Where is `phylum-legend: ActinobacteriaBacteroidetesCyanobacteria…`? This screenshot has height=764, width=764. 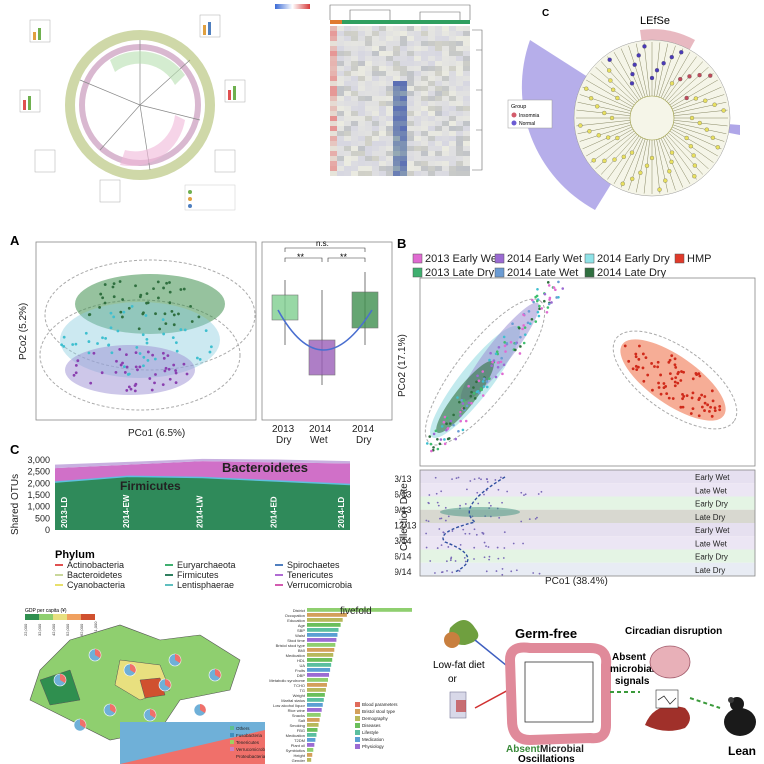 phylum-legend: ActinobacteriaBacteroidetesCyanobacteria… is located at coordinates (203, 575).